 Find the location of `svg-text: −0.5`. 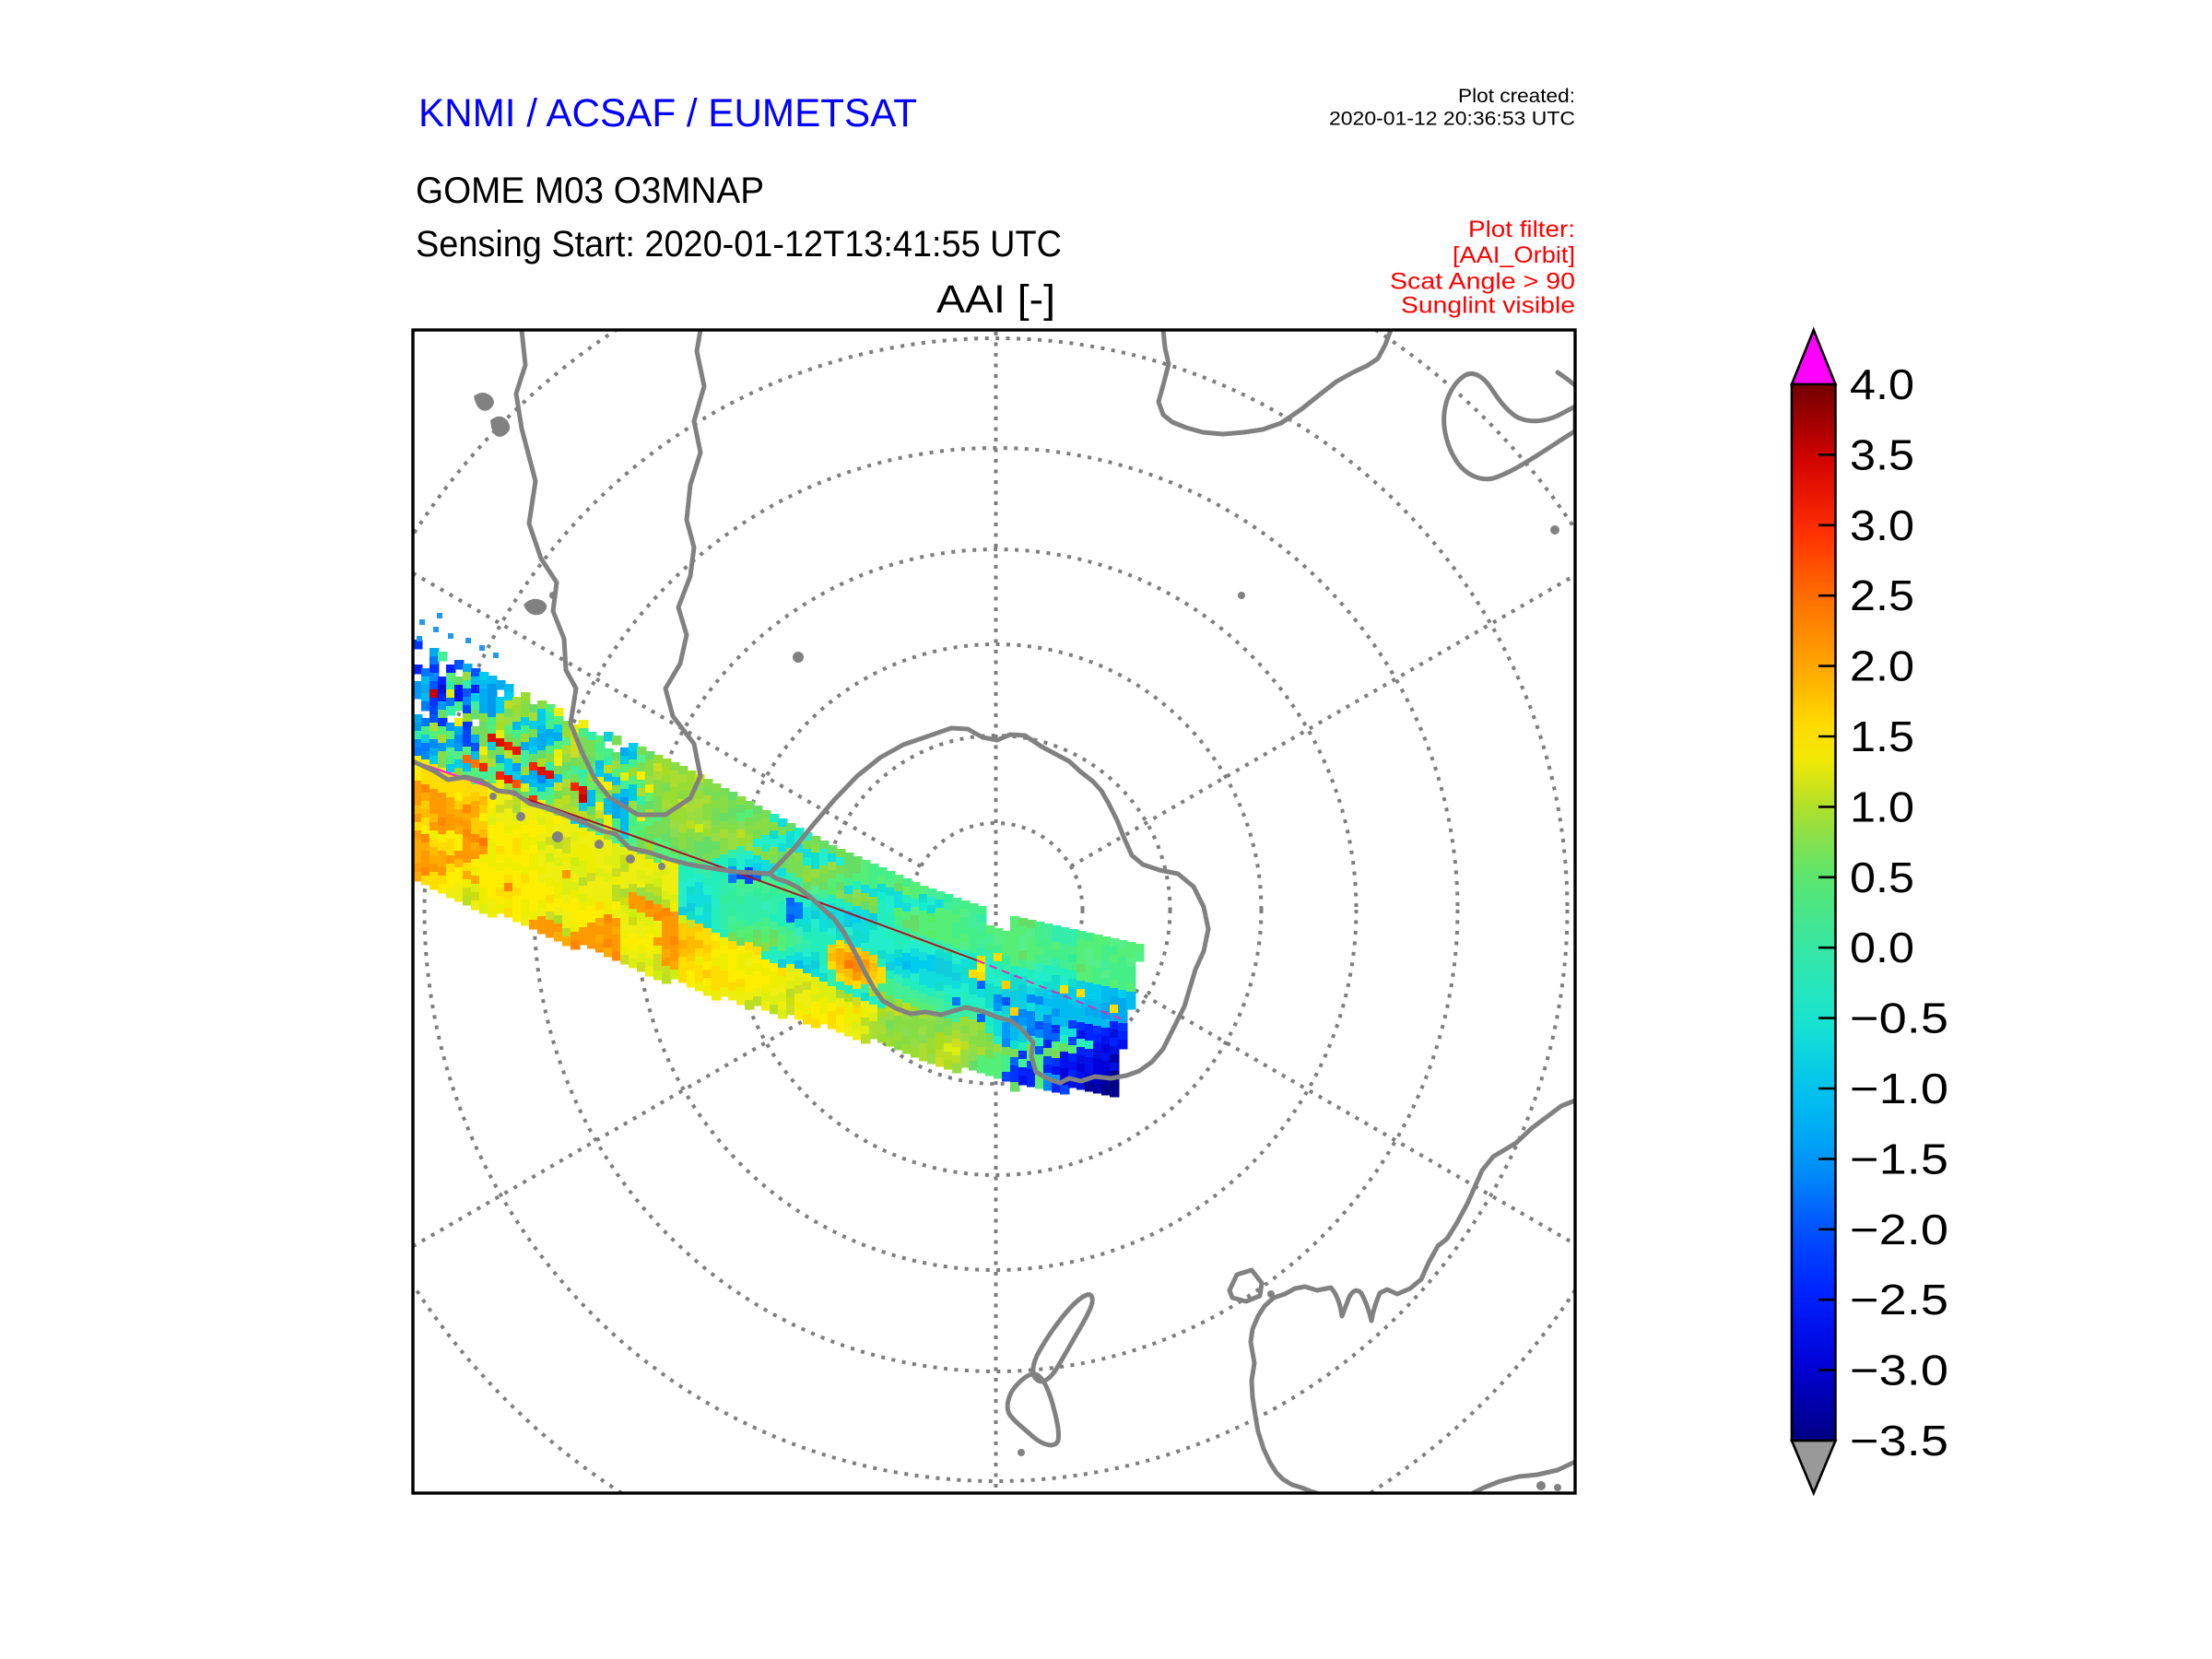

svg-text: −0.5 is located at coordinates (1899, 1018).